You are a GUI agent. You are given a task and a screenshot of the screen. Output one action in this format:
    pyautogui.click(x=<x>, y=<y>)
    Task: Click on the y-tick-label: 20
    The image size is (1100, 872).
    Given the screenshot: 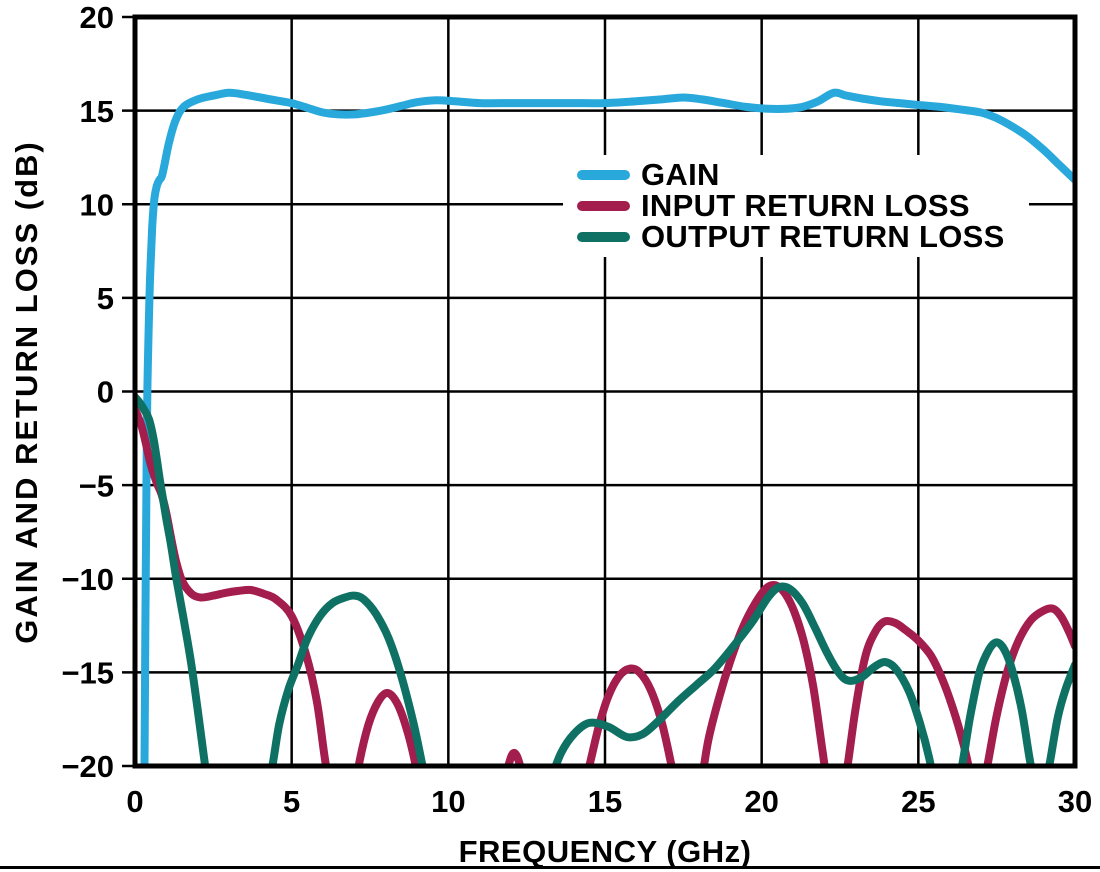 What is the action you would take?
    pyautogui.click(x=97, y=17)
    